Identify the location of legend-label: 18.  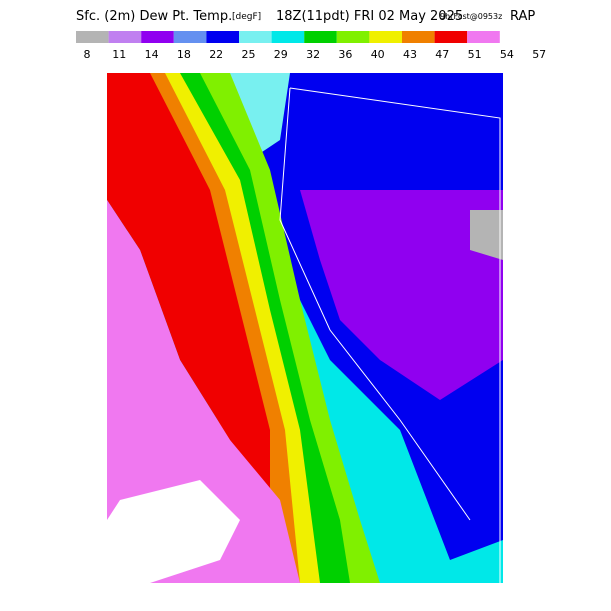
(184, 54).